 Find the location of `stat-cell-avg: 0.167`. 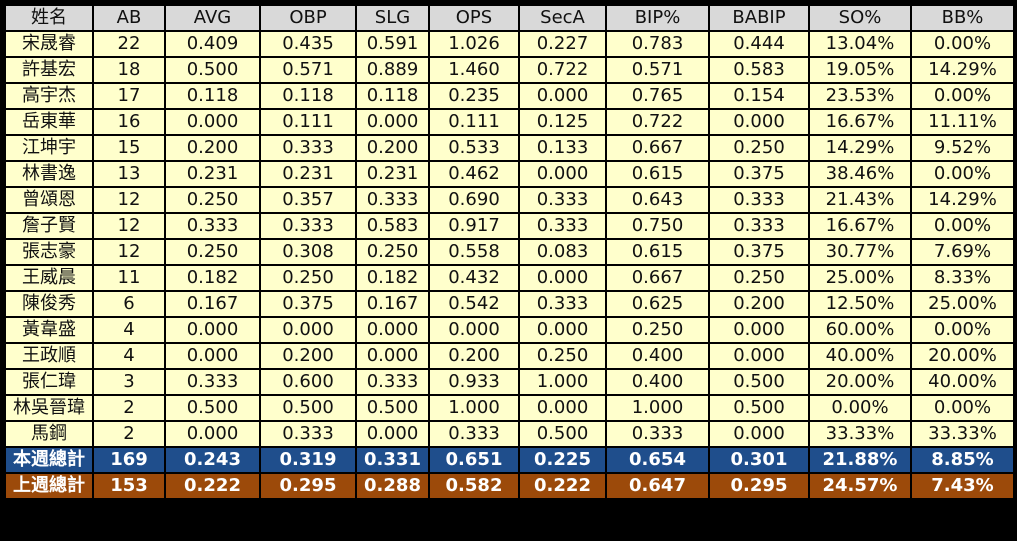

stat-cell-avg: 0.167 is located at coordinates (212, 304).